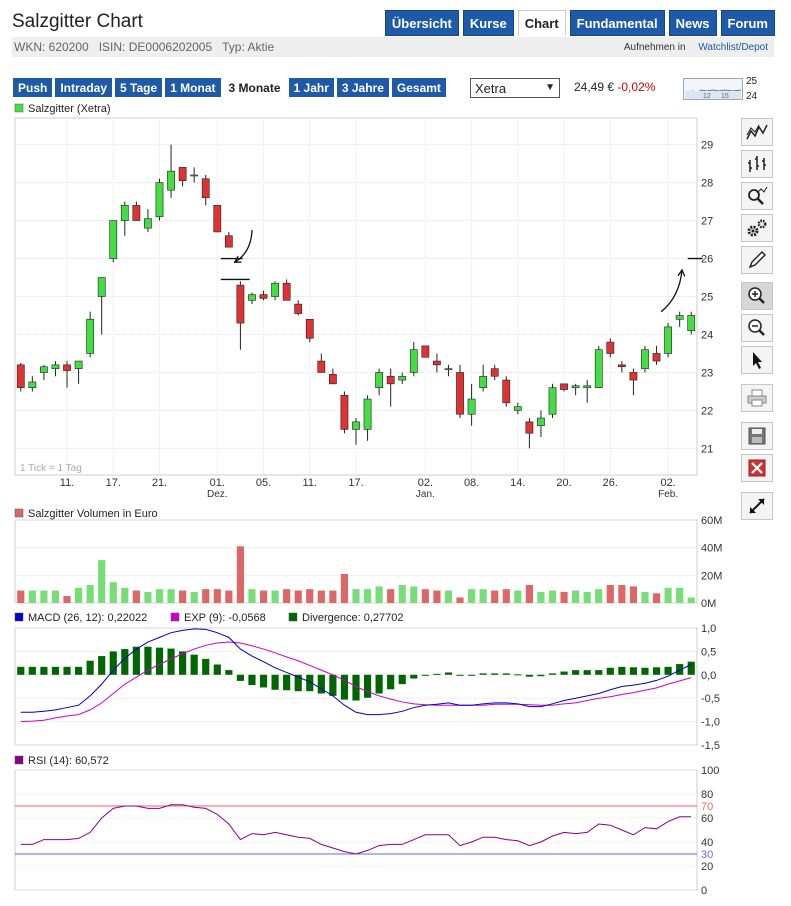 The width and height of the screenshot is (791, 906). Describe the element at coordinates (139, 87) in the screenshot. I see `period-5-tage: 5 Tage` at that location.